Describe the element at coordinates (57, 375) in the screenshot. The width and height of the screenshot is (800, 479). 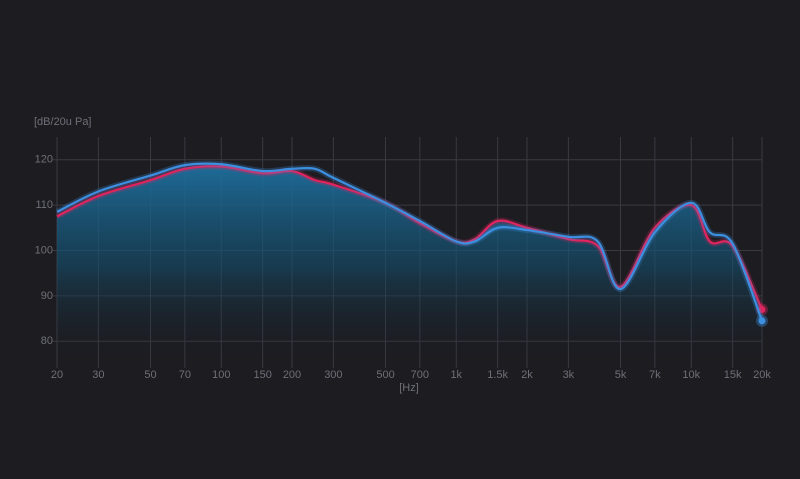
I see `x-tick-label: 20` at that location.